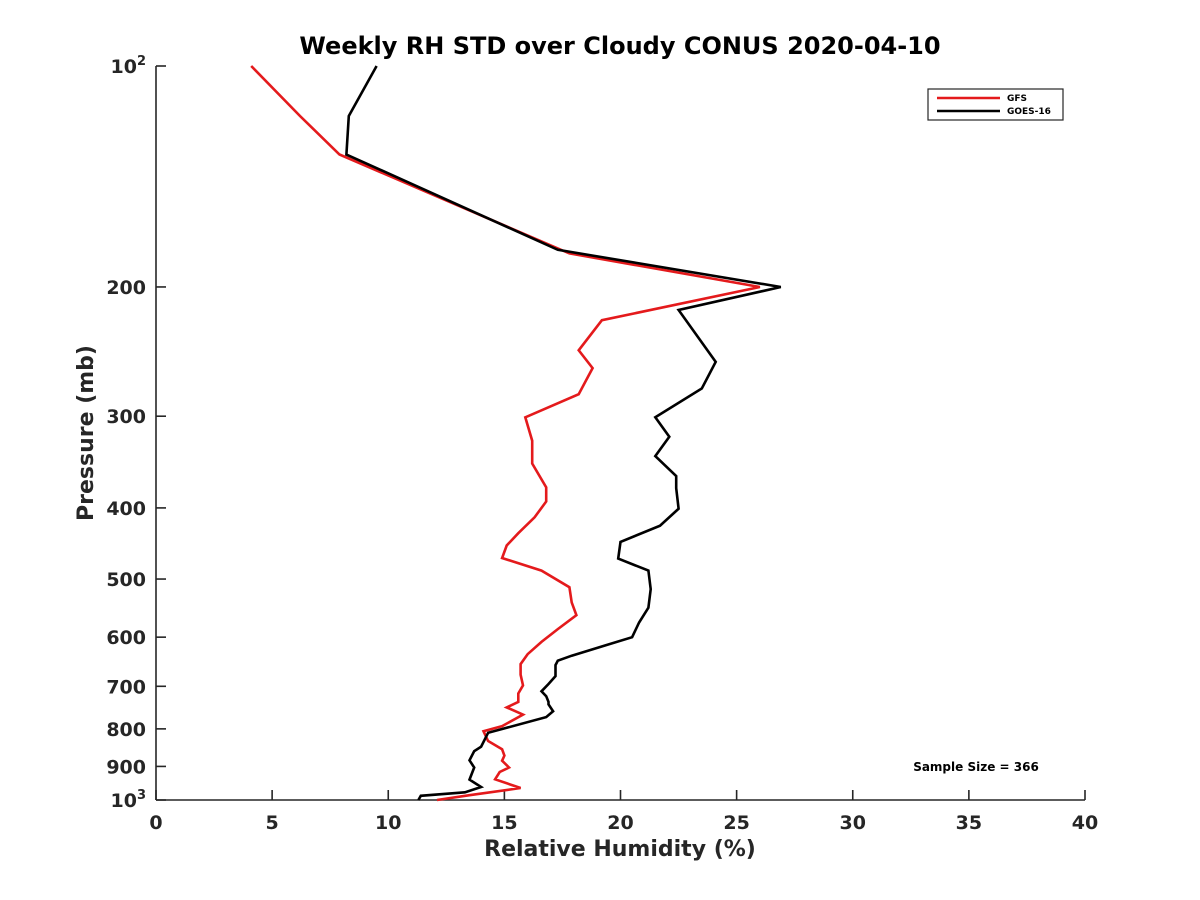 The width and height of the screenshot is (1200, 900). I want to click on legend: GFS GOES-16, so click(995, 104).